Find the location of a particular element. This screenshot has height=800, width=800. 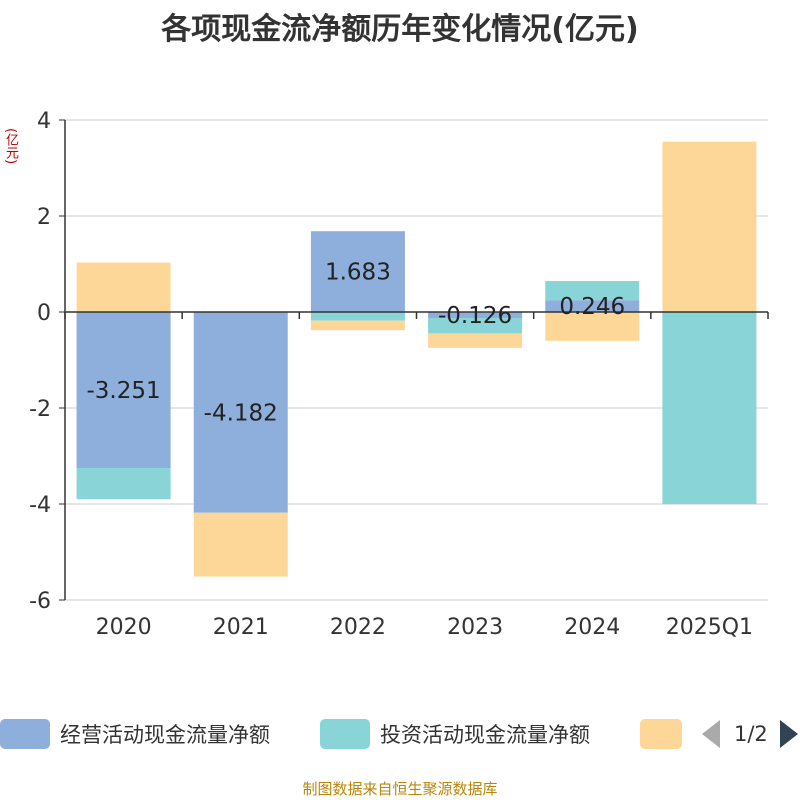

x-tick-label: 2023 is located at coordinates (475, 627).